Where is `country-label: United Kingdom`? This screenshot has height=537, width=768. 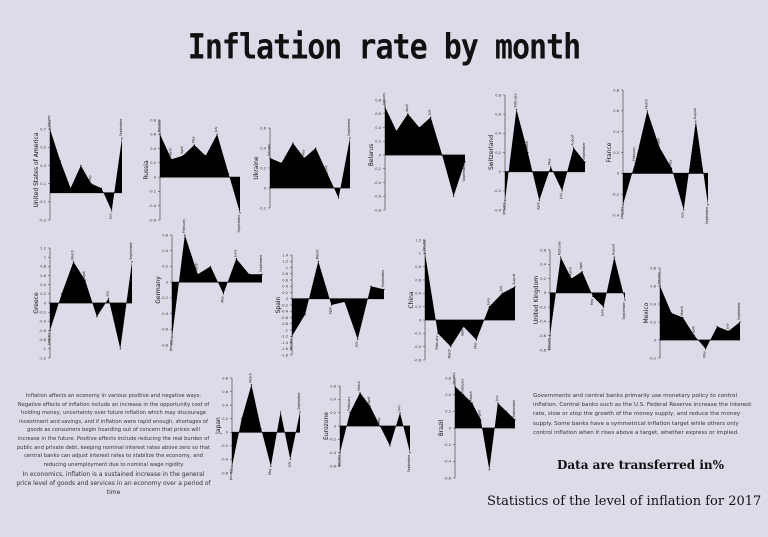
country-label: United Kingdom is located at coordinates (536, 300).